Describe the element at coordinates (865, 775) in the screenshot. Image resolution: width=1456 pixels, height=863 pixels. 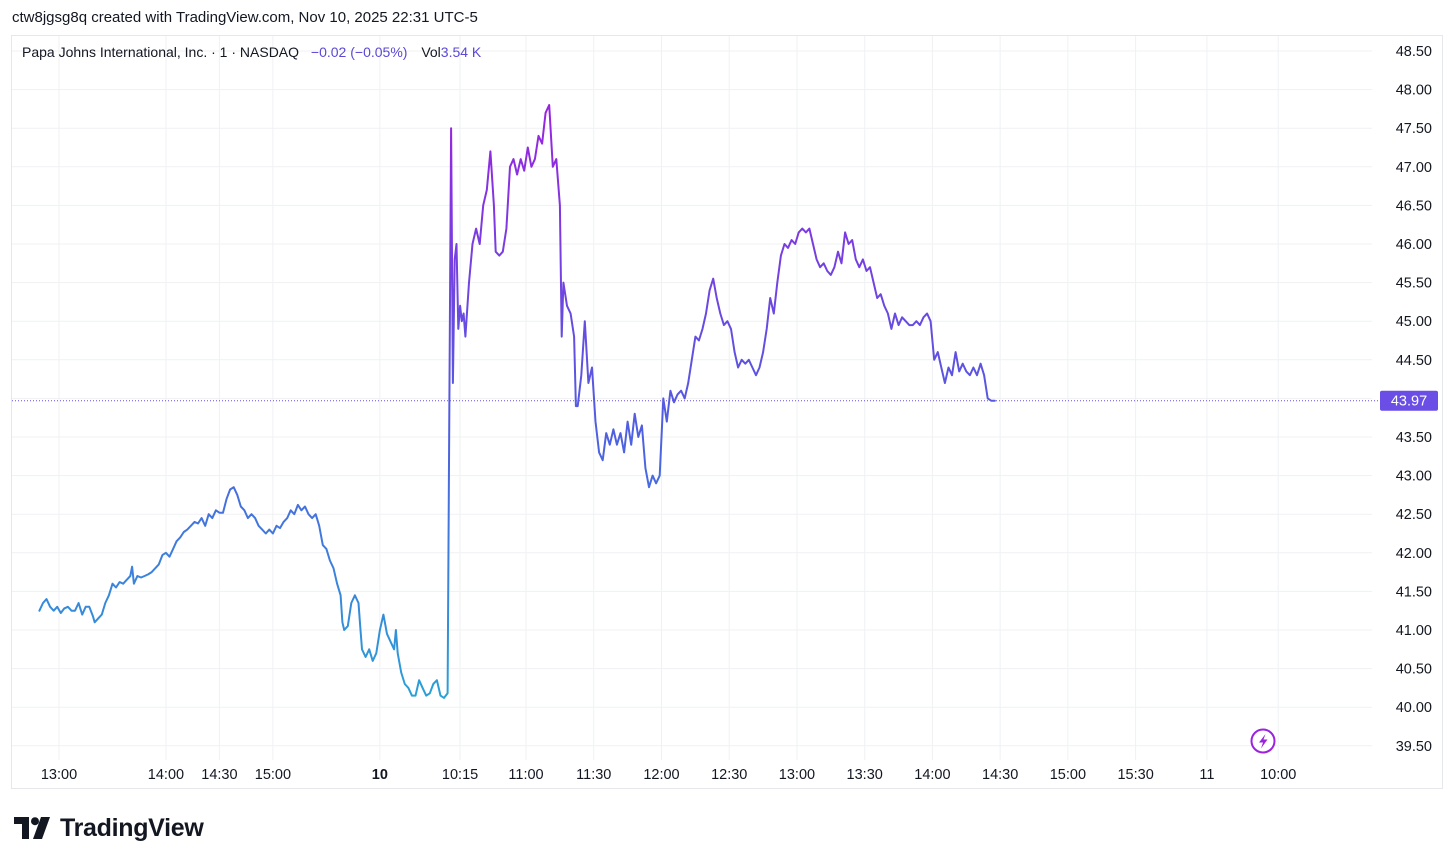
I see `x-tick-label: 13:30` at that location.